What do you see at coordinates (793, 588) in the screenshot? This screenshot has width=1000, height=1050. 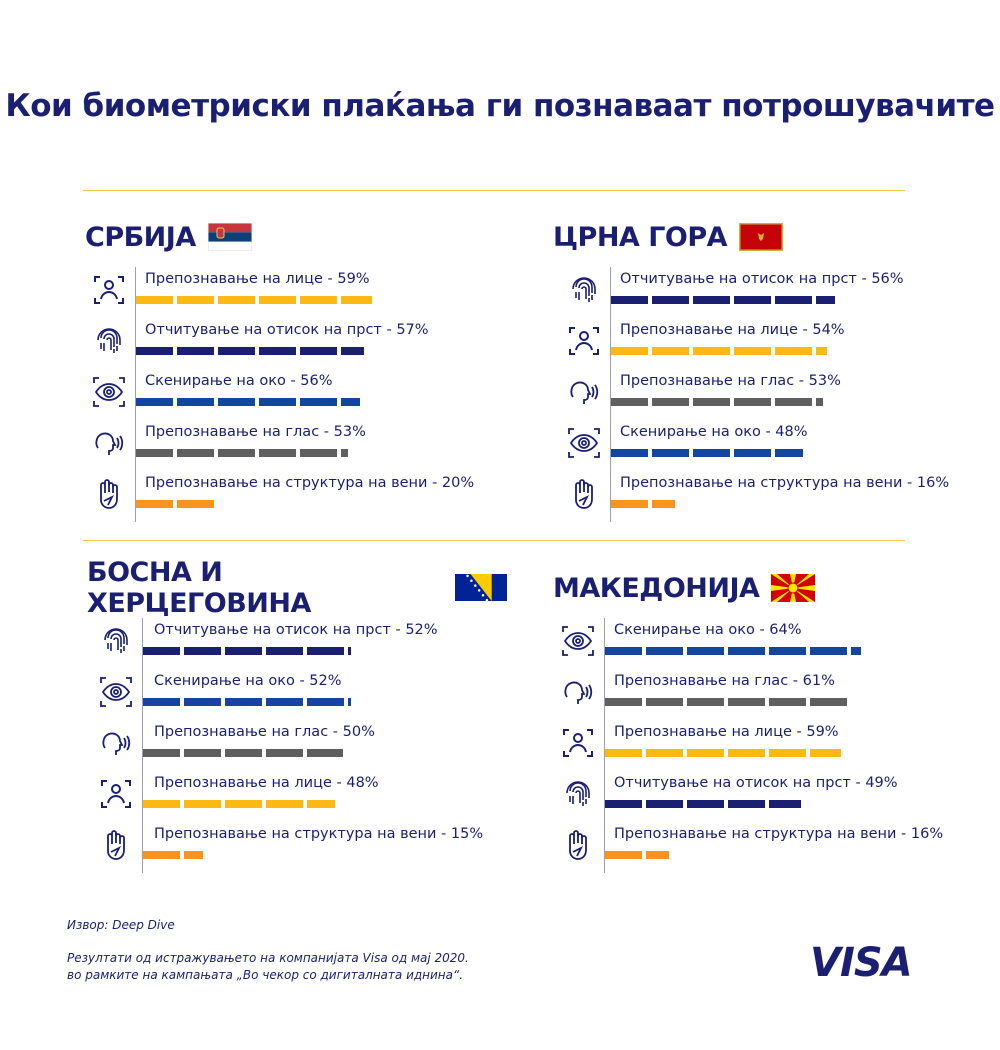 I see `macedonia-flag-icon` at bounding box center [793, 588].